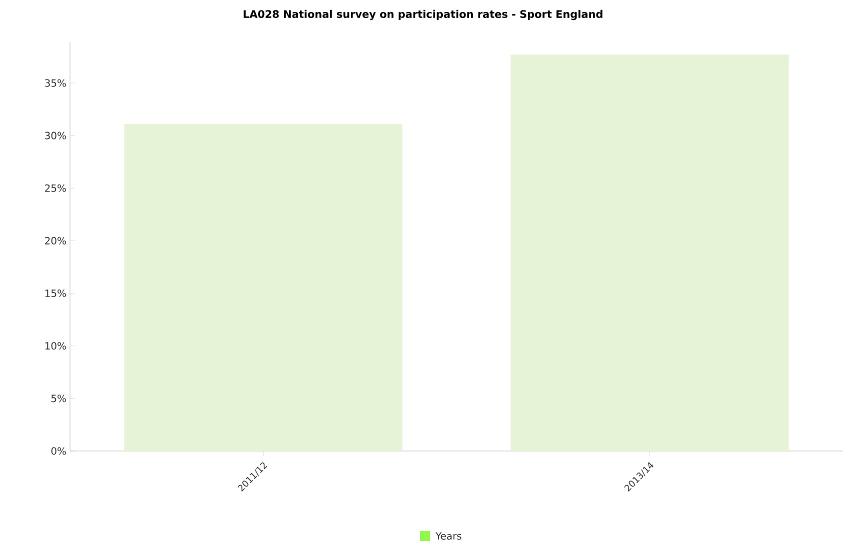 The image size is (846, 556). What do you see at coordinates (55, 188) in the screenshot?
I see `y-tick-label: 25%` at bounding box center [55, 188].